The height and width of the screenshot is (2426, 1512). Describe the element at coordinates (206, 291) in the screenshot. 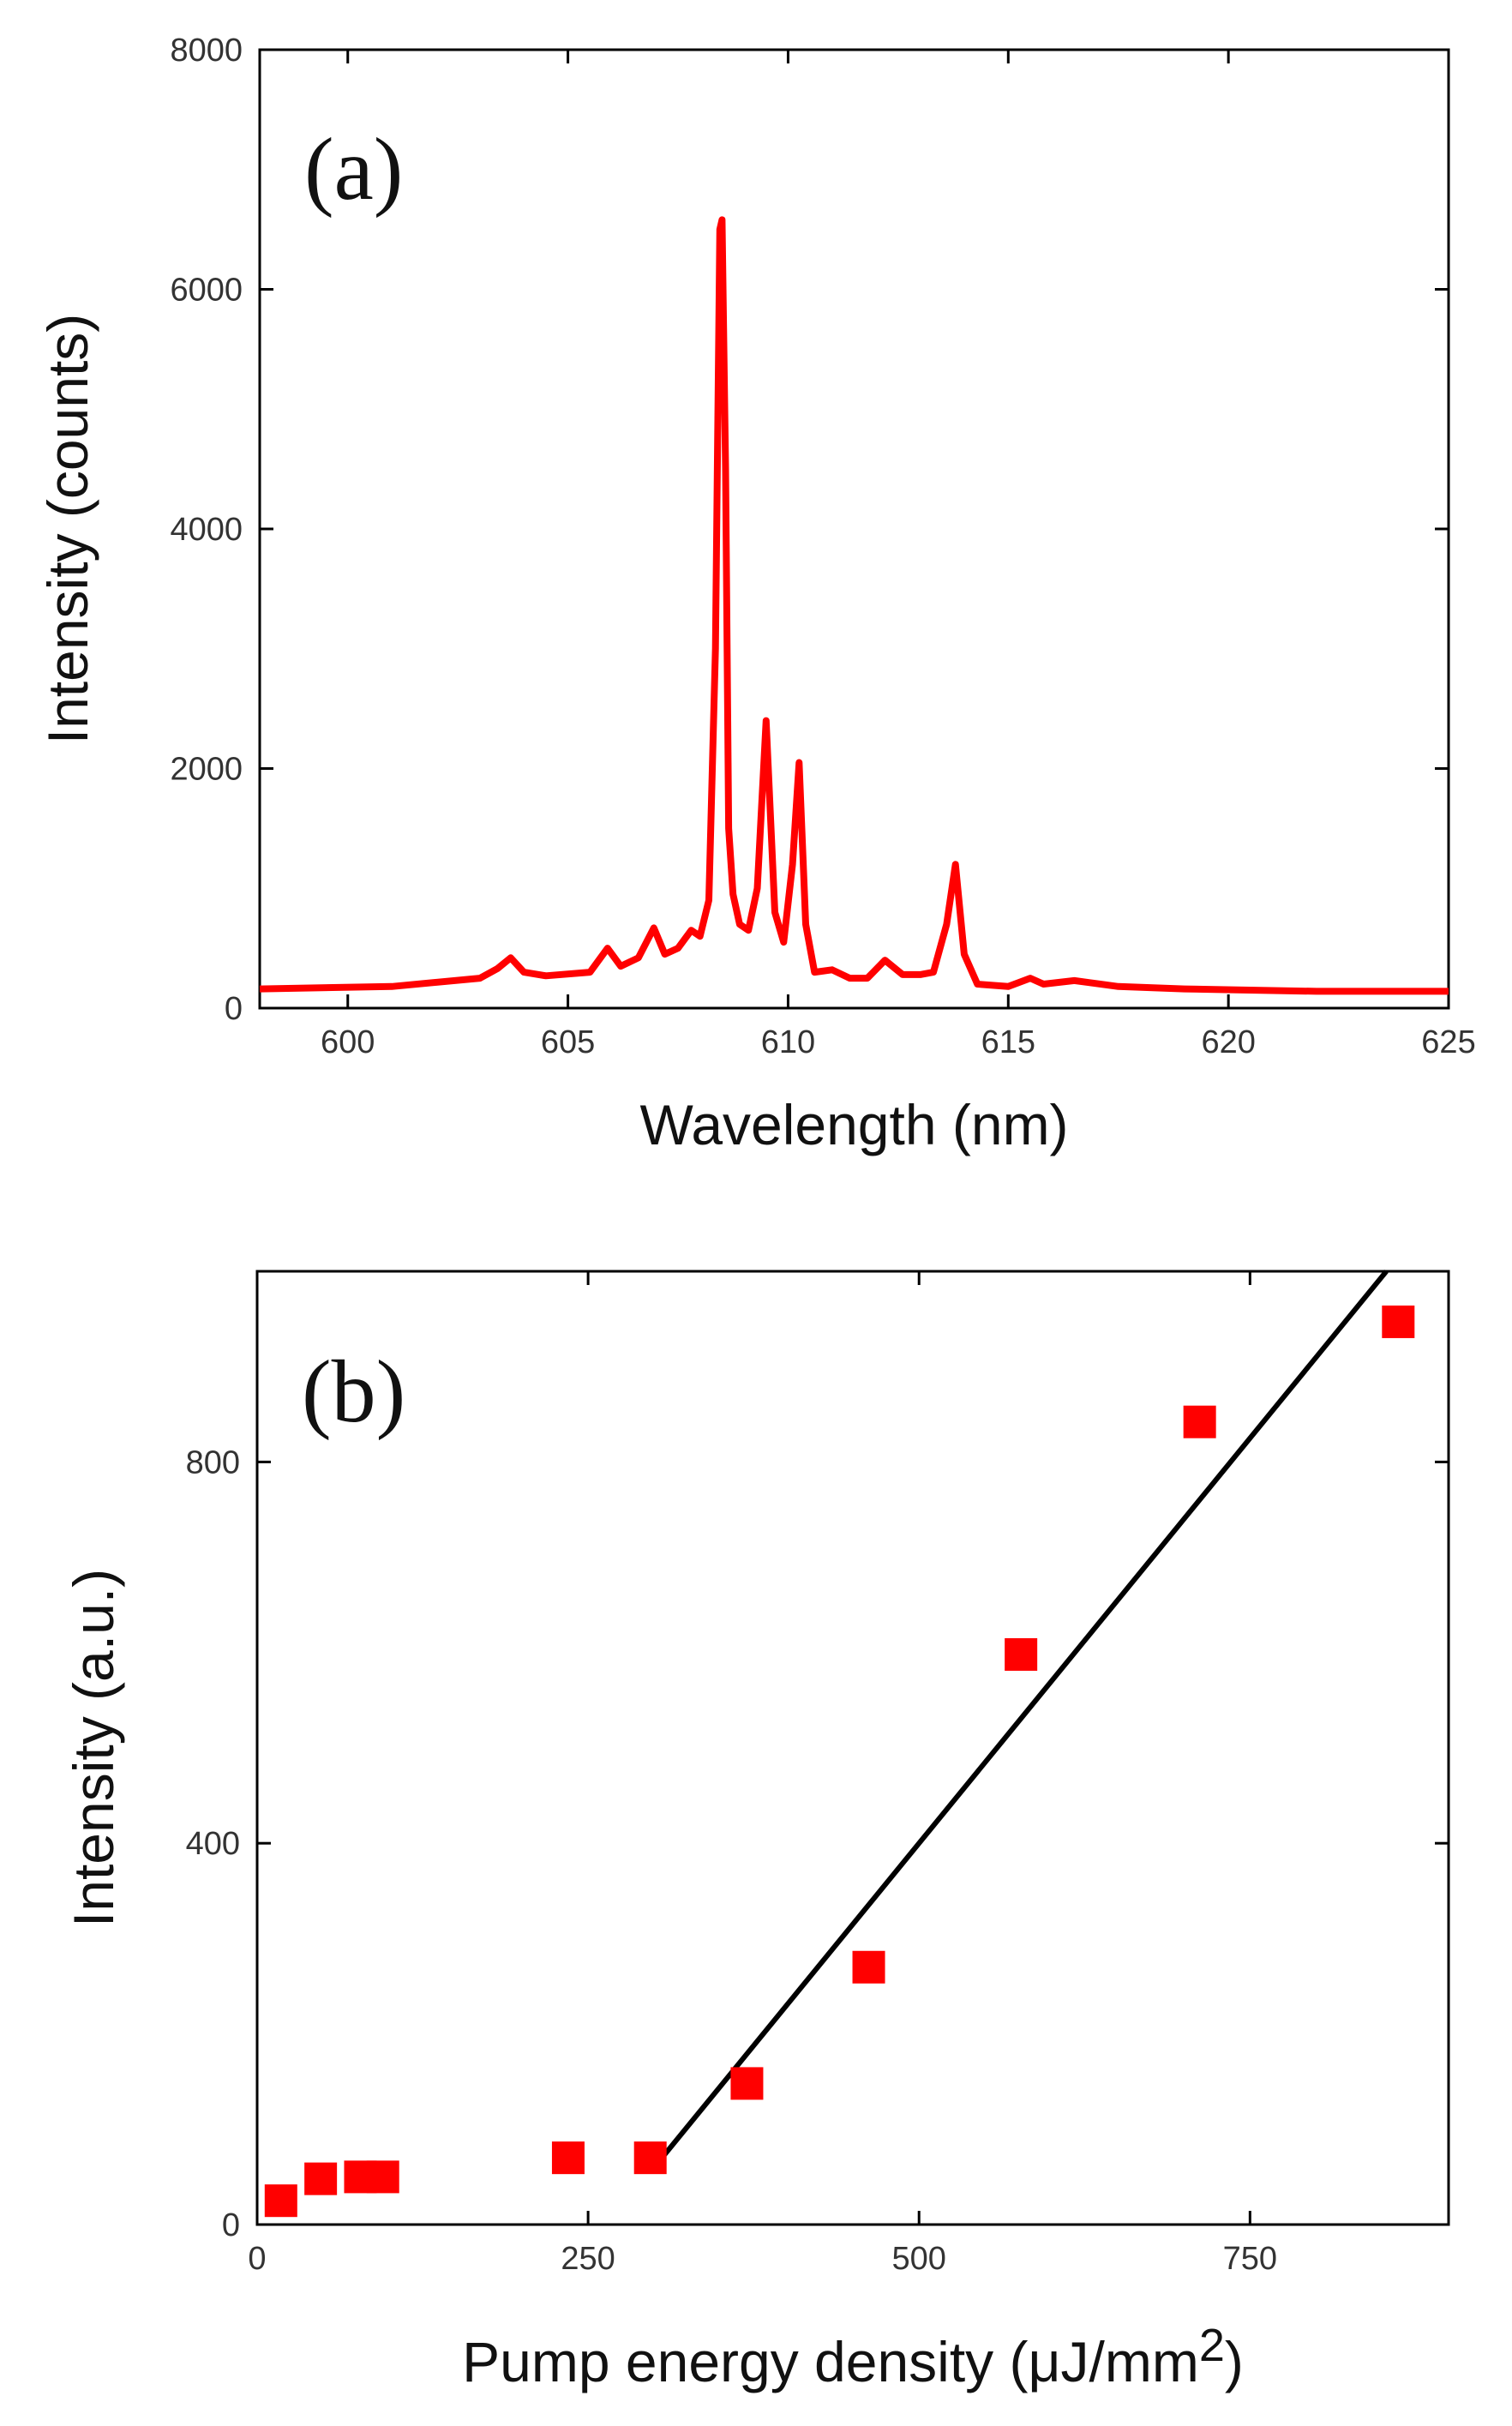

I see `panel-a-y-tick-label: 6000` at that location.